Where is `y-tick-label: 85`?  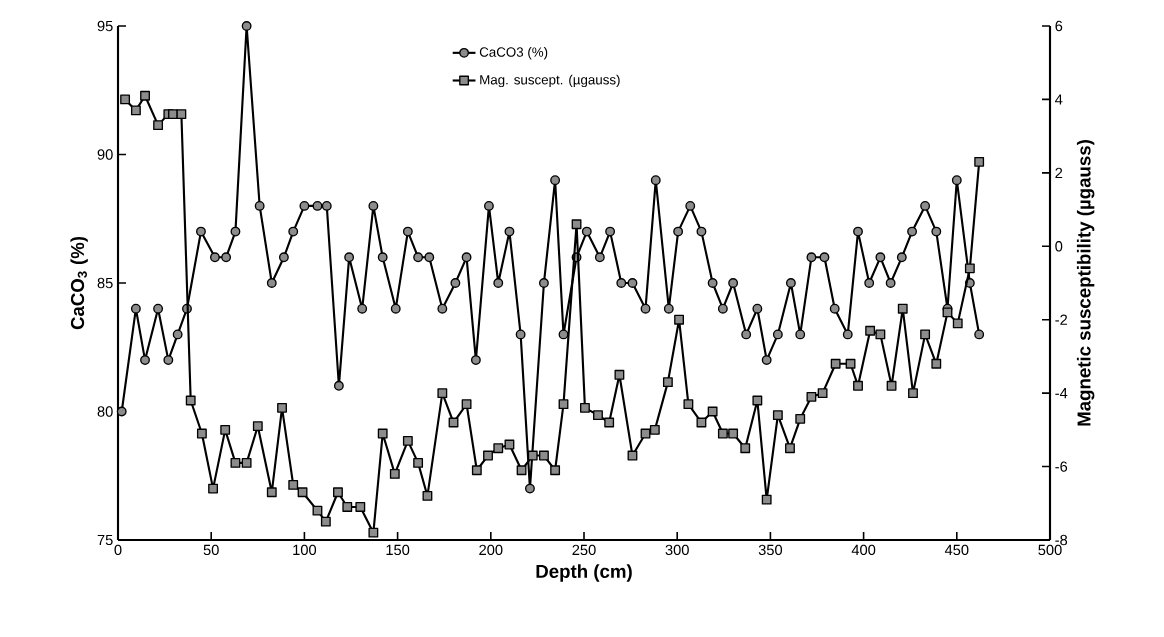
y-tick-label: 85 is located at coordinates (105, 283).